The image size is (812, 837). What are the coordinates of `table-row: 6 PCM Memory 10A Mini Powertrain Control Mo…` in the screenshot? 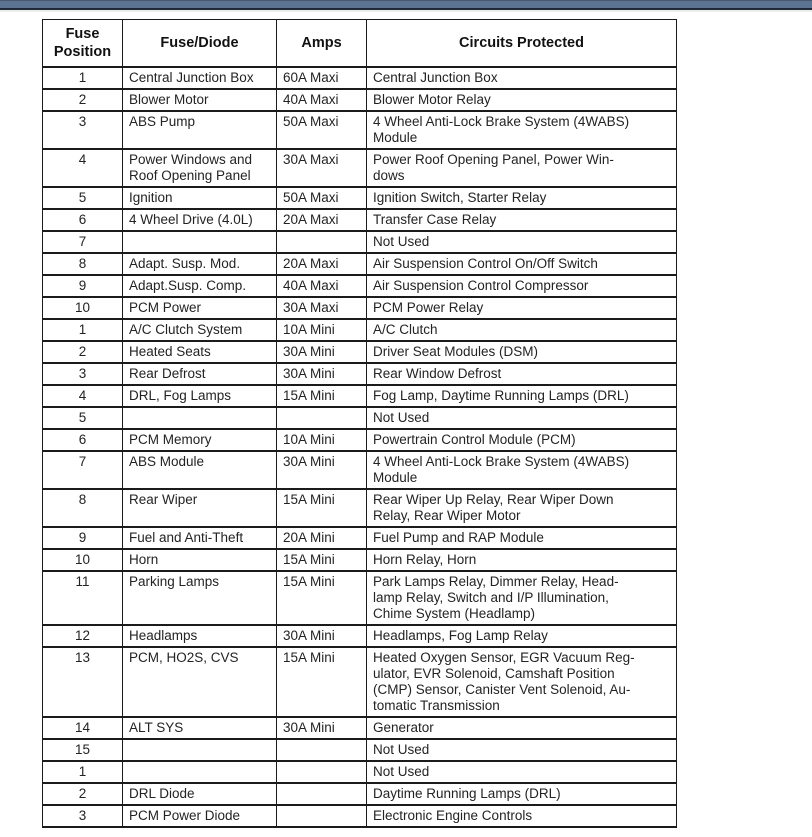 It's located at (359, 440).